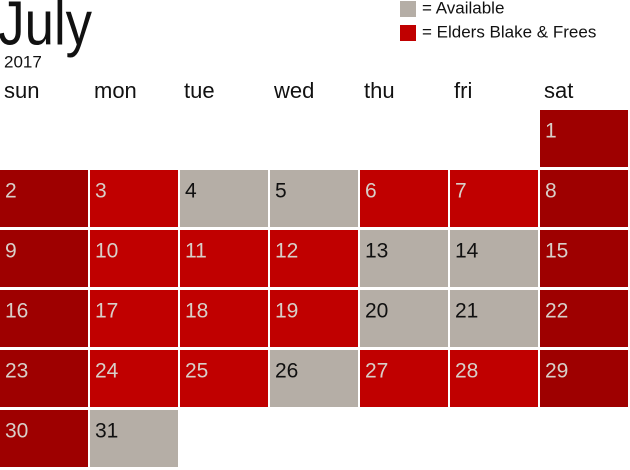 Image resolution: width=630 pixels, height=470 pixels. Describe the element at coordinates (467, 251) in the screenshot. I see `day-number: 14` at that location.